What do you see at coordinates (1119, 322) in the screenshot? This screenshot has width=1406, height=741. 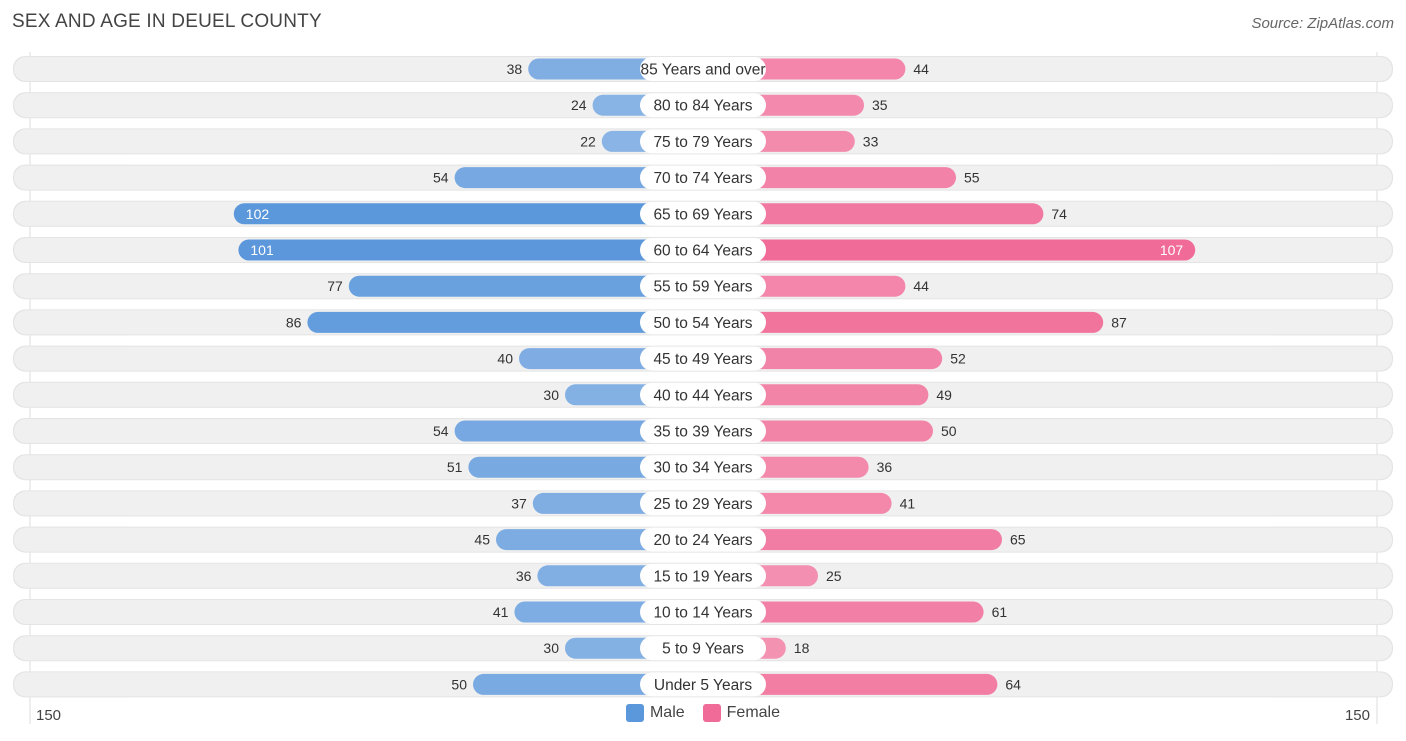 I see `value-label-female: 87` at bounding box center [1119, 322].